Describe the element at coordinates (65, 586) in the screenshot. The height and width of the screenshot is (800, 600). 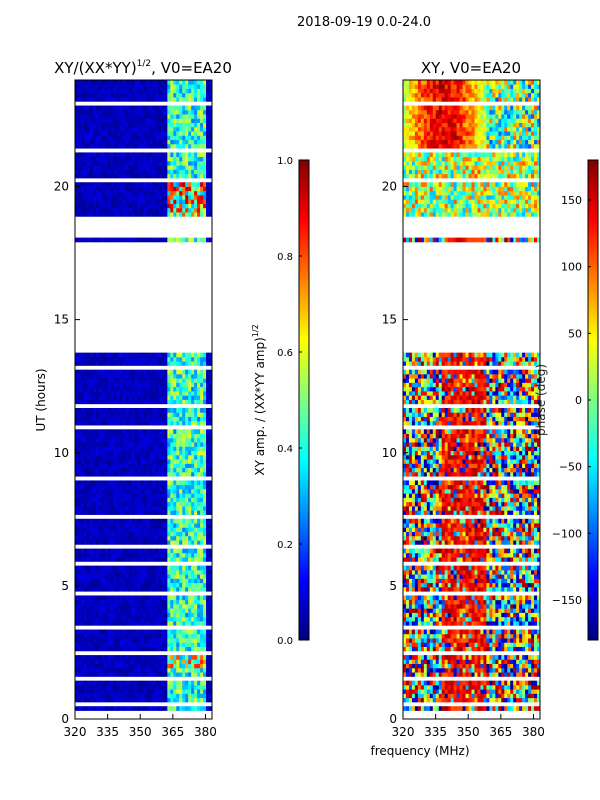
I see `y-tick-label: 5` at that location.